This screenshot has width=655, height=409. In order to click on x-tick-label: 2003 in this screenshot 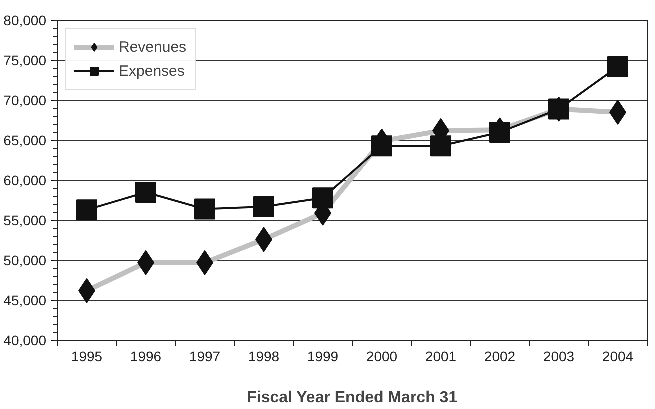, I will do `click(559, 356)`.